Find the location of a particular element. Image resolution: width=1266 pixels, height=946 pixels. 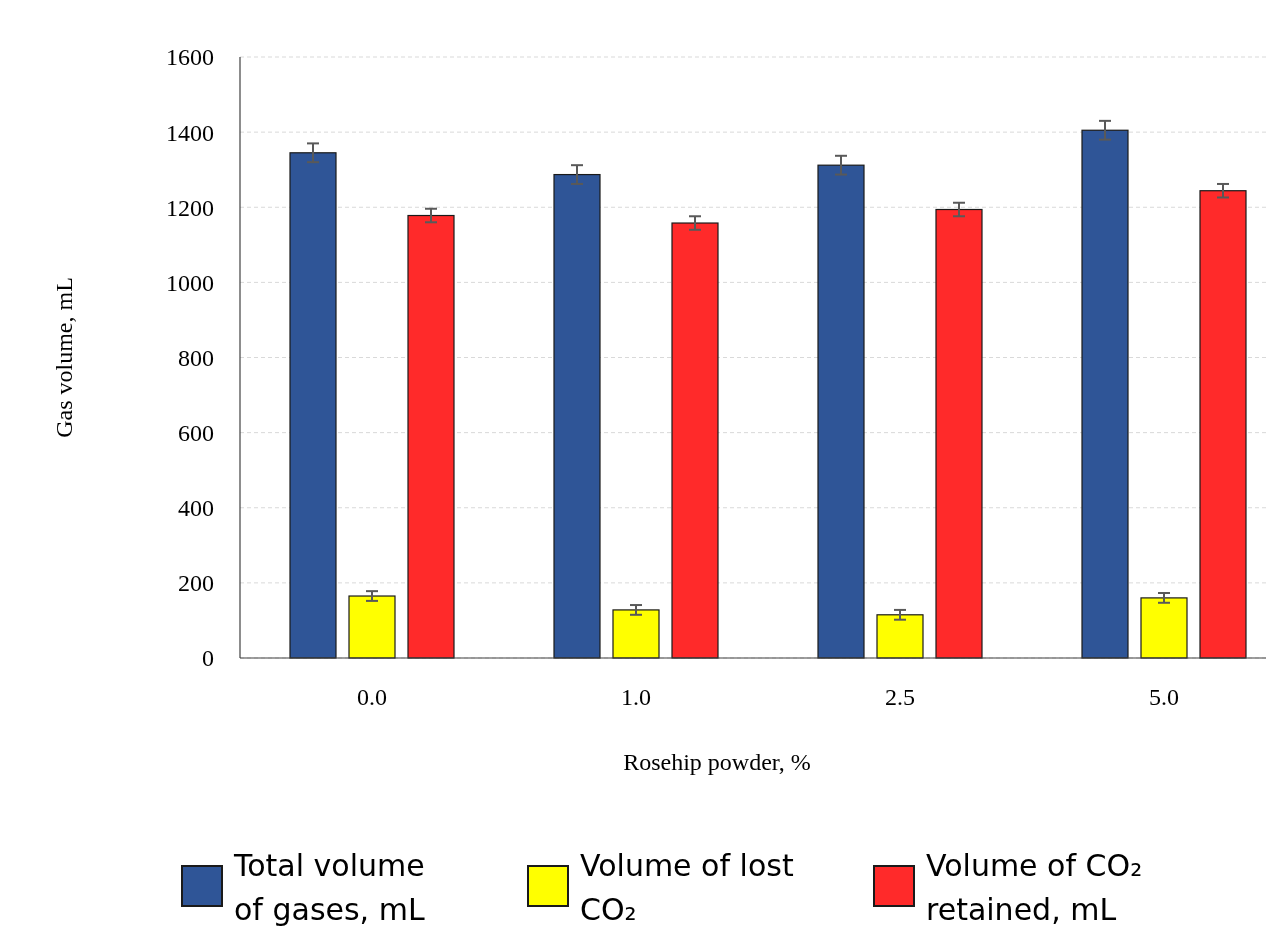

y-tick-label: 800 is located at coordinates (196, 357).